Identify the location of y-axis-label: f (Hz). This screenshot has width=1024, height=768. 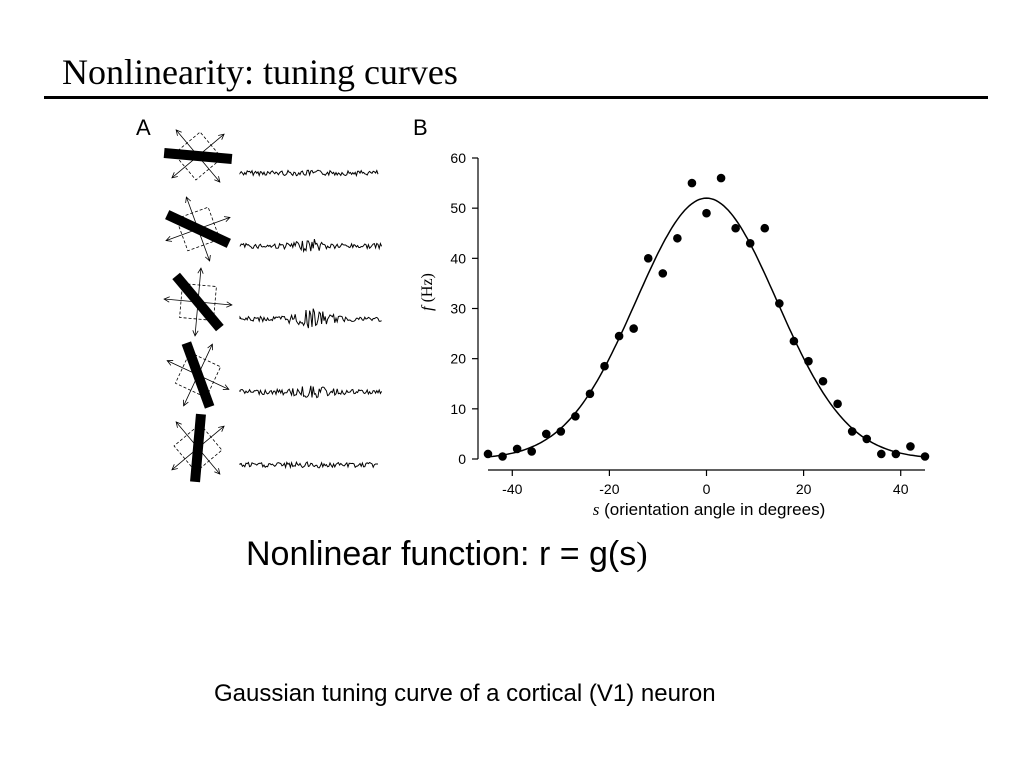
(427, 292).